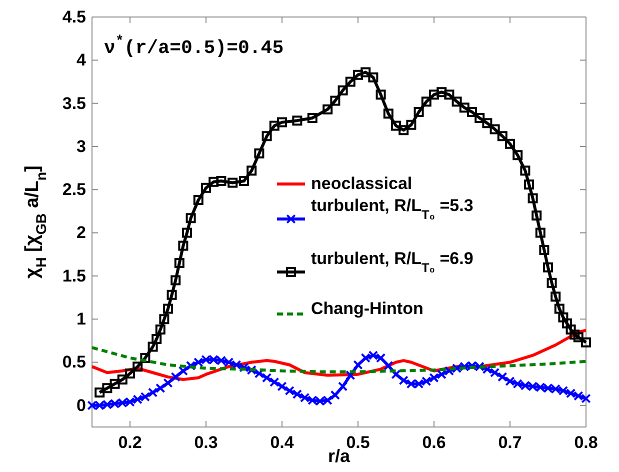 This screenshot has height=472, width=619. Describe the element at coordinates (130, 442) in the screenshot. I see `x-tick-label: 0.2` at that location.